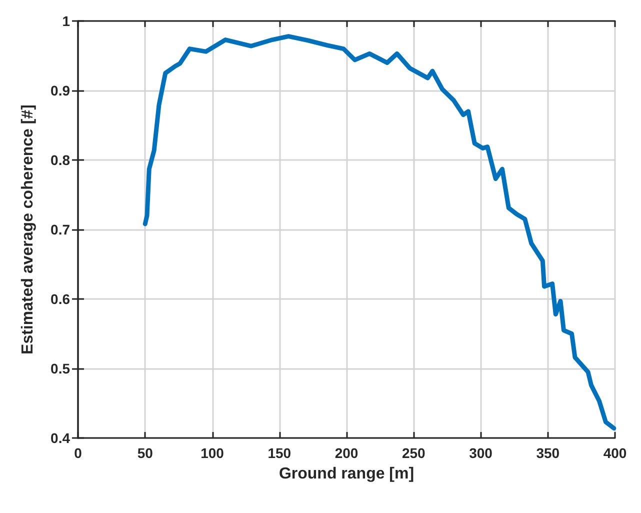 The width and height of the screenshot is (641, 513). I want to click on x-tick-label: 200, so click(346, 453).